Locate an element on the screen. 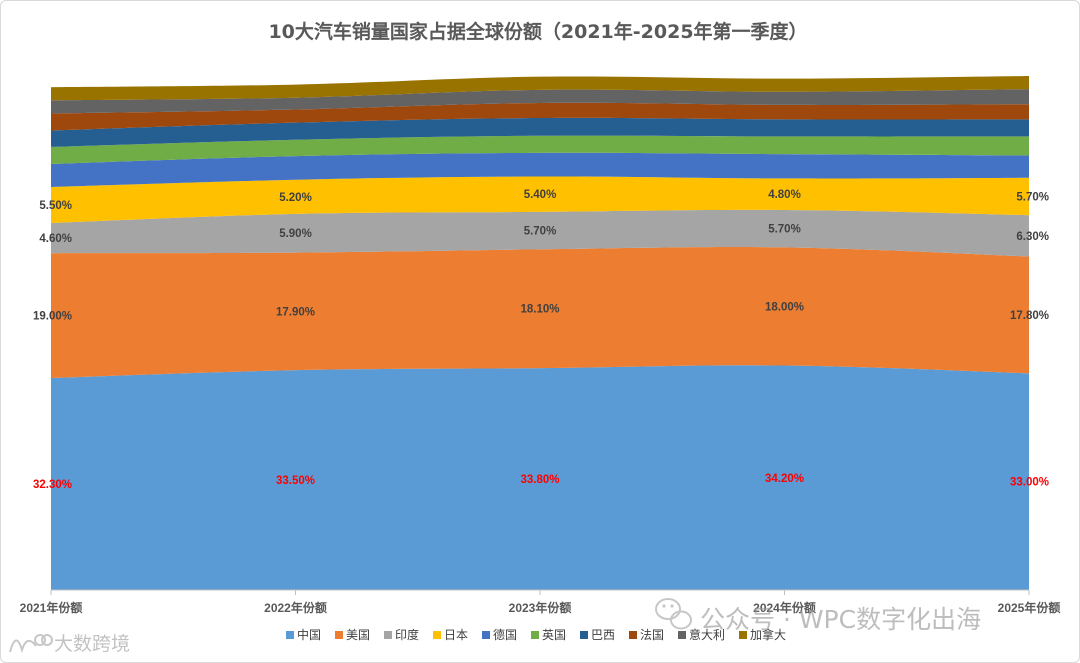 This screenshot has width=1080, height=663. legend-item: 英国 is located at coordinates (548, 635).